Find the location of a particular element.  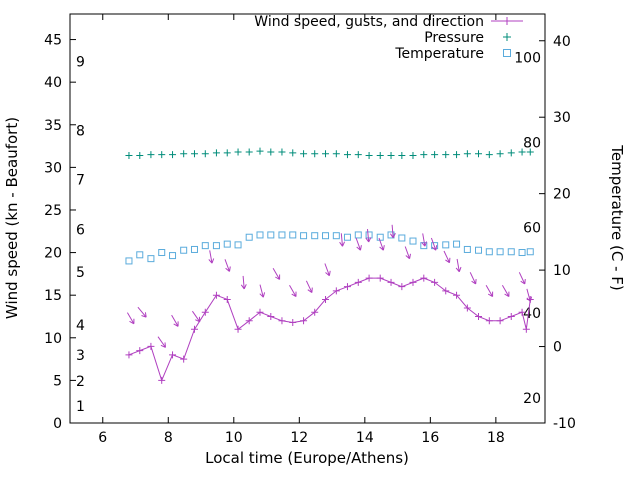

y-right-tick-label: 30 is located at coordinates (562, 118).